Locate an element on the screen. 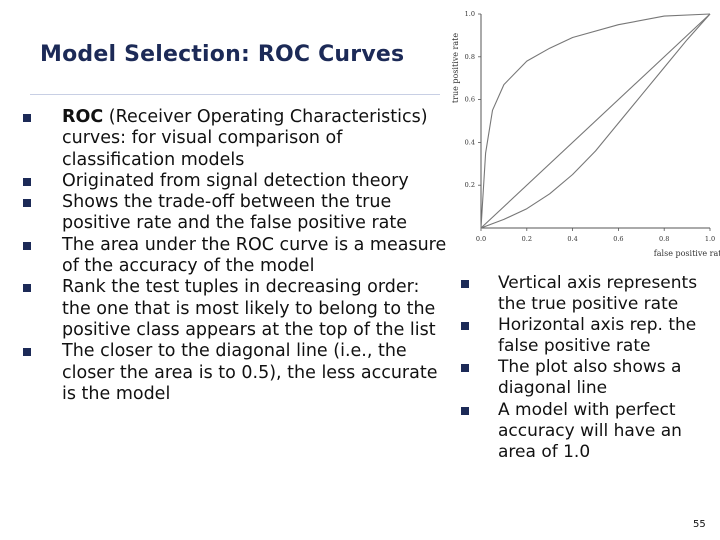 Image resolution: width=720 pixels, height=540 pixels. x-tick-label: 0.0 is located at coordinates (481, 239).